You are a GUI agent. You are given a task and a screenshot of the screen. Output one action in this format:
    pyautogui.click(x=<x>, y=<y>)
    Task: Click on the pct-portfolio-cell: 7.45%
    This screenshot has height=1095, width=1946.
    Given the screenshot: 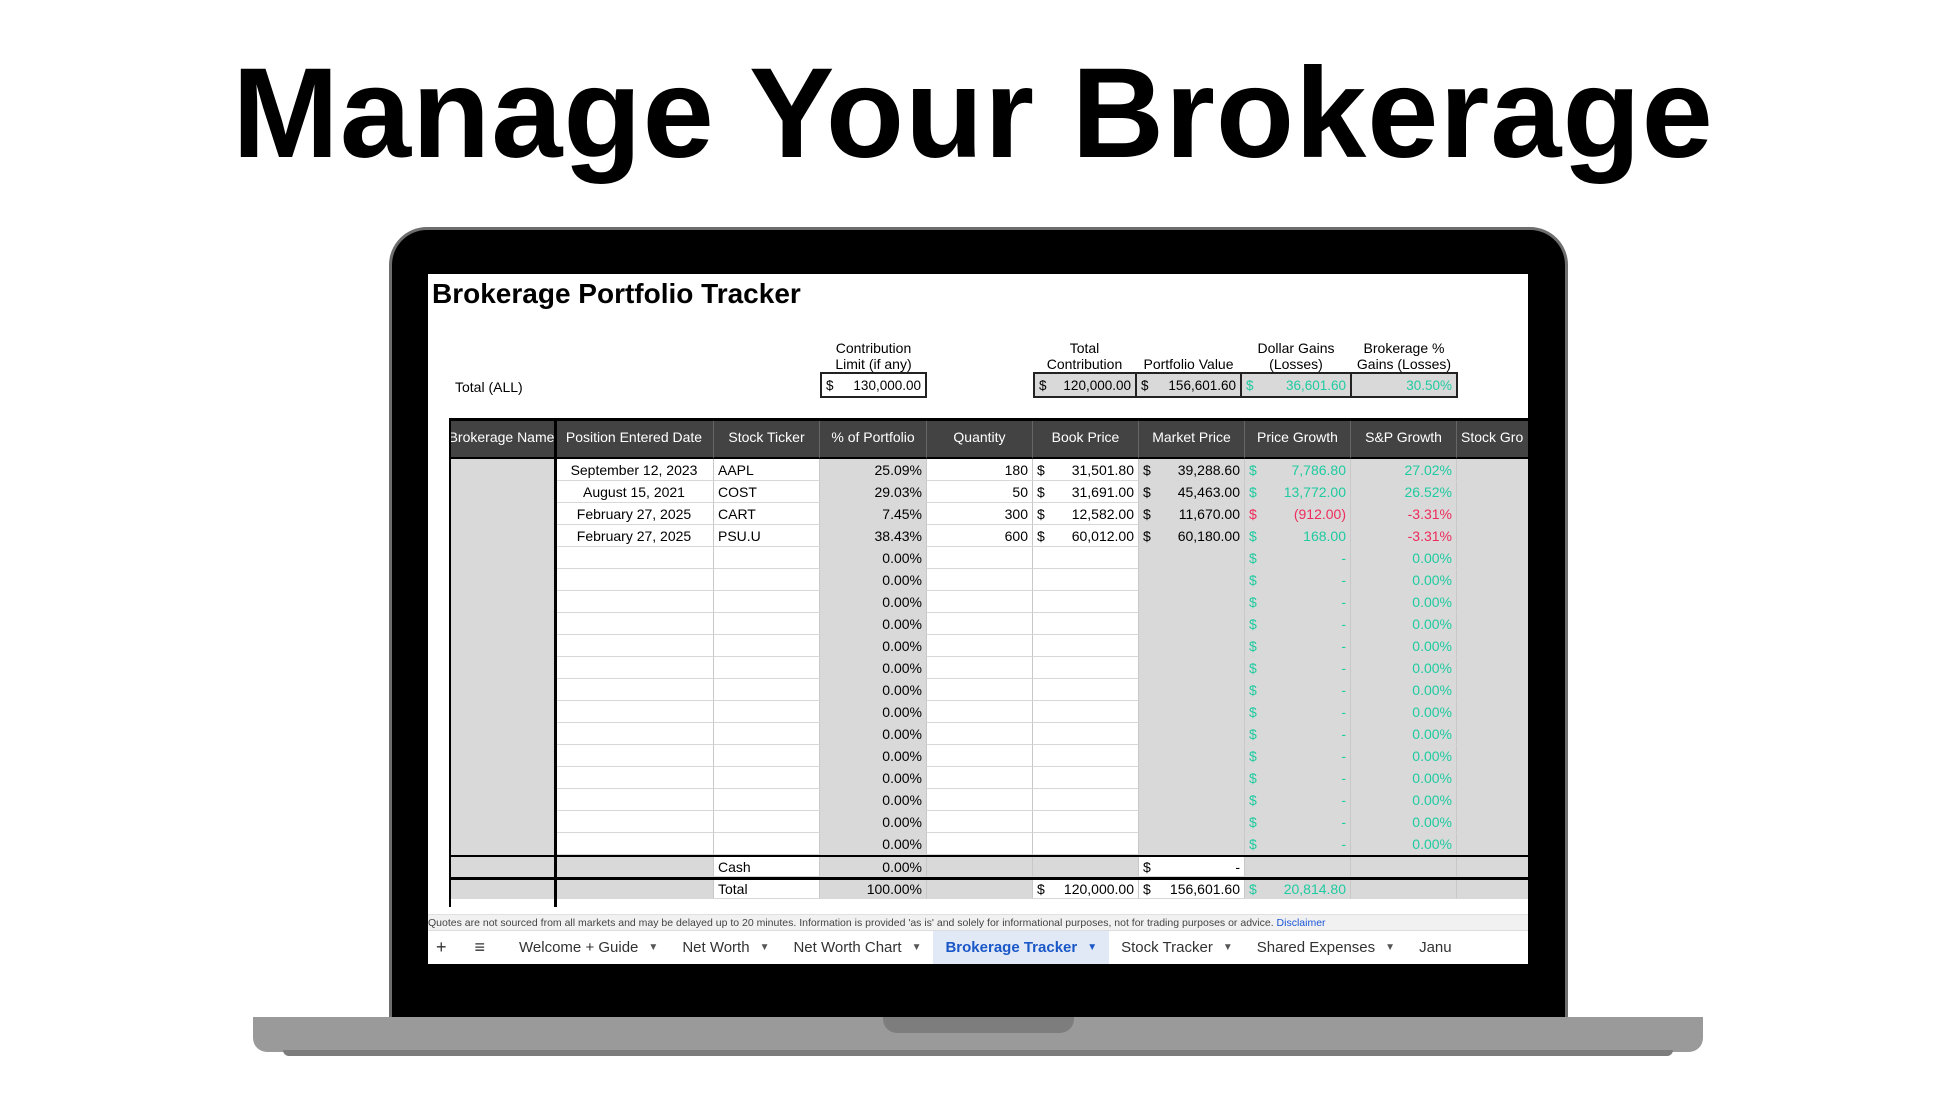 What is the action you would take?
    pyautogui.click(x=873, y=514)
    